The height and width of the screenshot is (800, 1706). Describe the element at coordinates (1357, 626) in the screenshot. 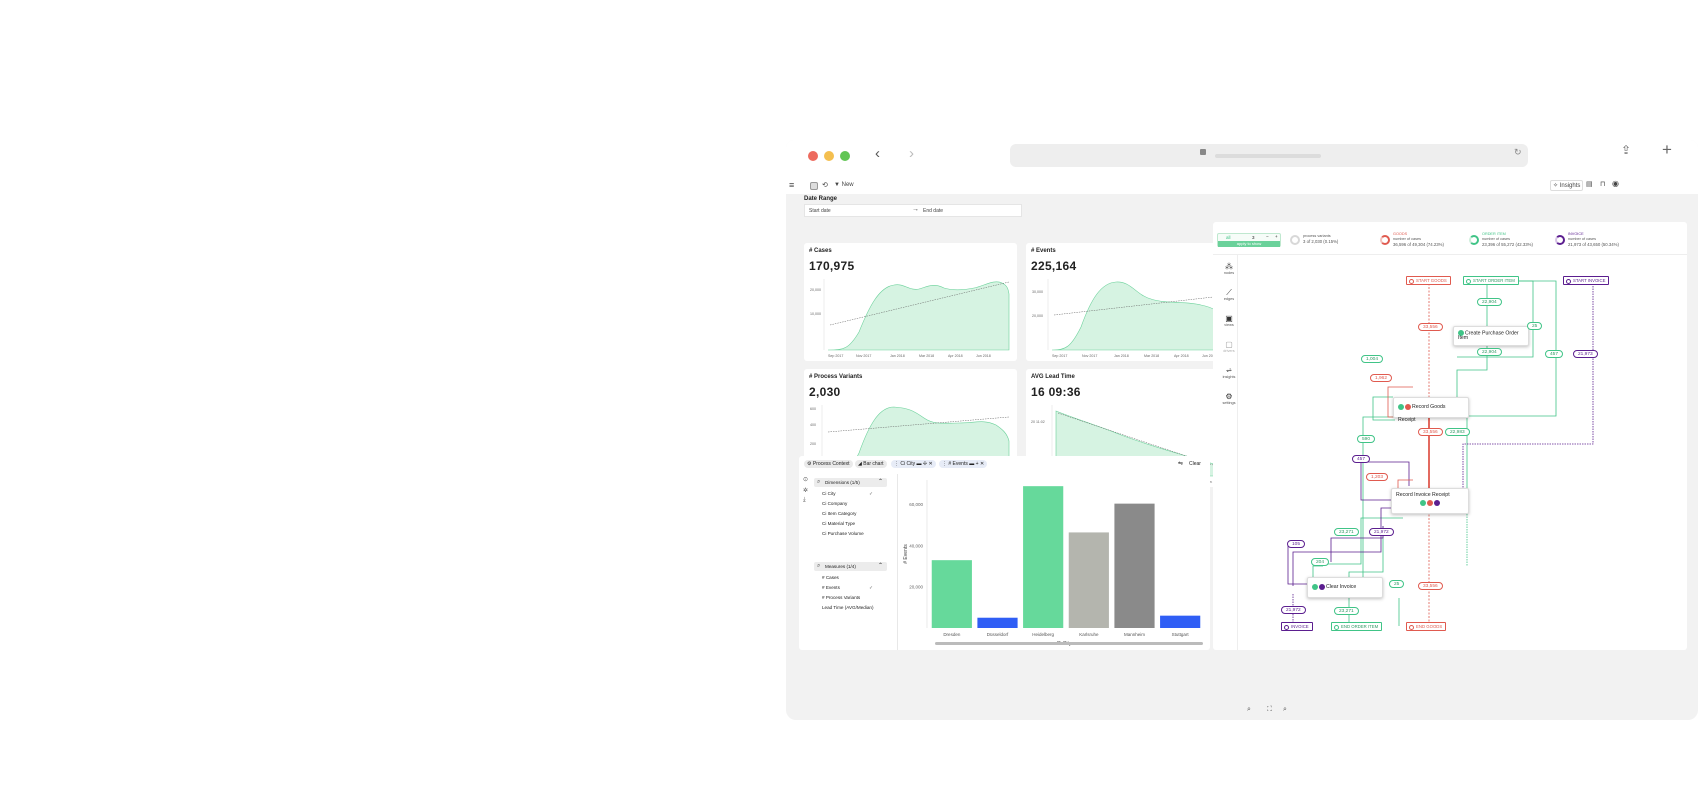

I see `end-node-order-item: END ORDER ITEM` at that location.